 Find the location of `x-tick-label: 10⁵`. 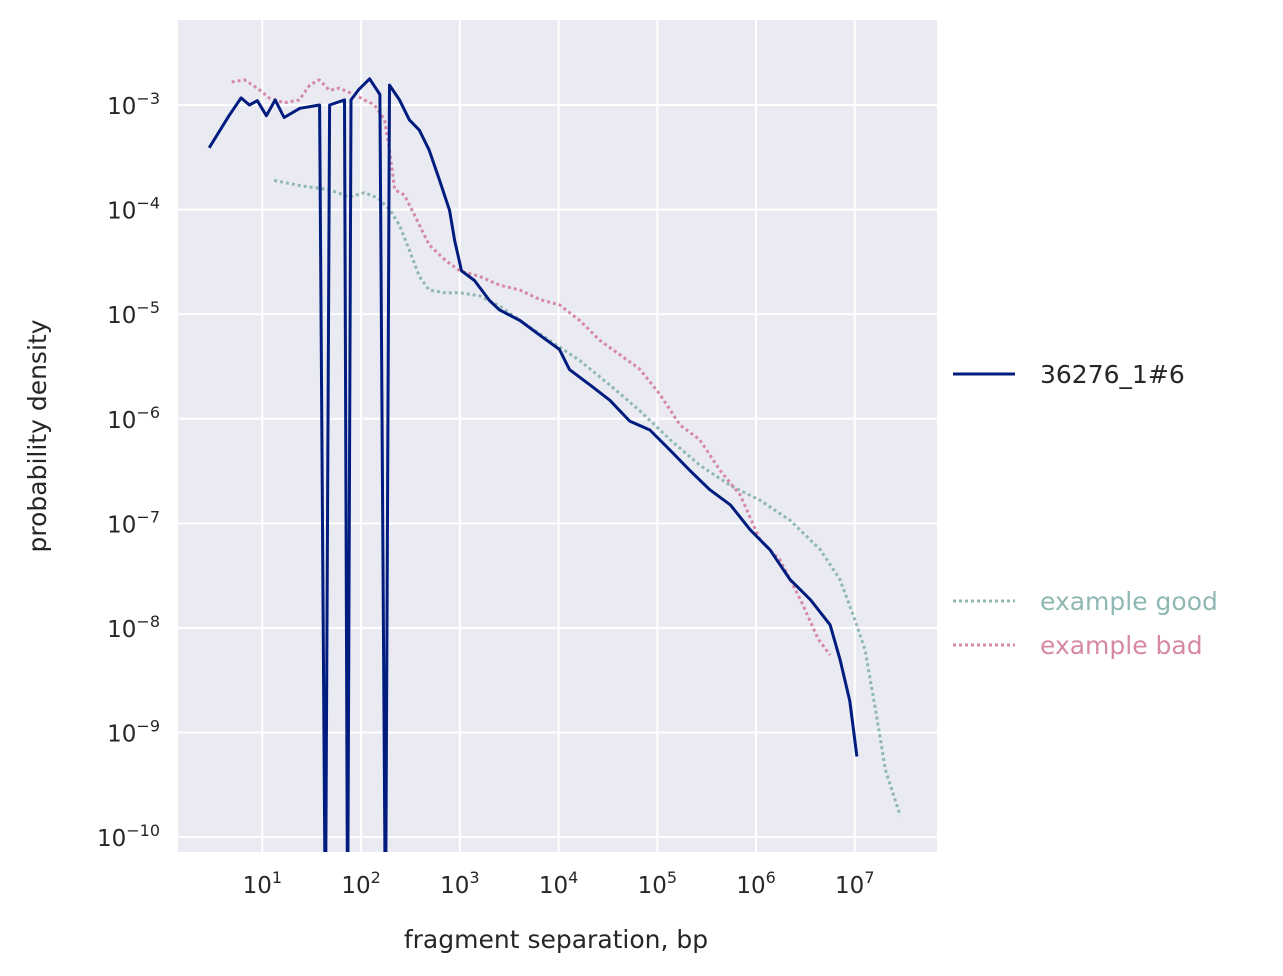

x-tick-label: 10⁵ is located at coordinates (657, 883).